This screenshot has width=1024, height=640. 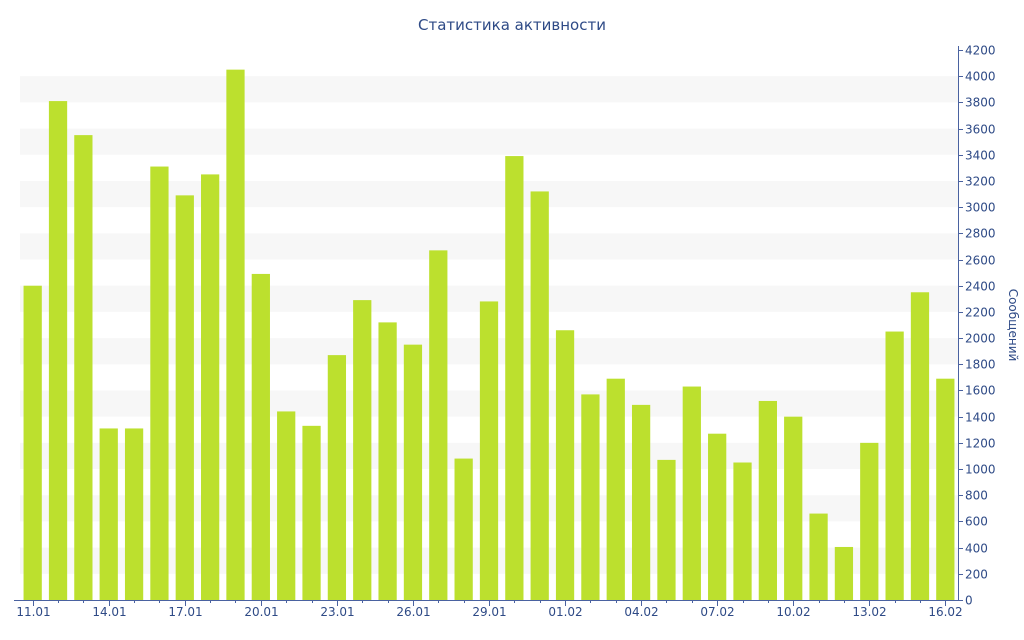 I want to click on y-tick-label: 2800, so click(x=980, y=234).